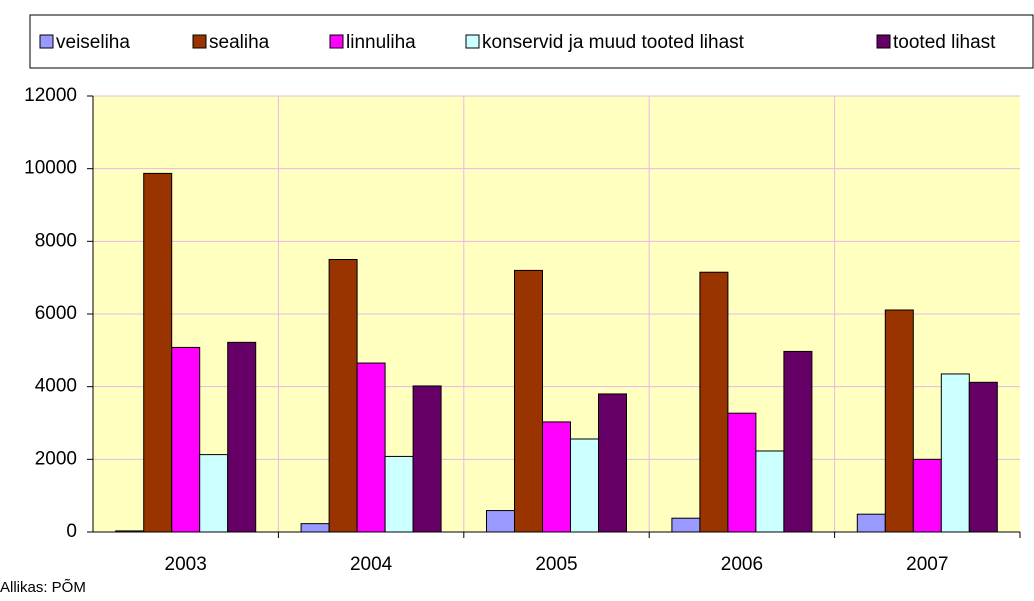 This screenshot has height=601, width=1034. What do you see at coordinates (556, 564) in the screenshot?
I see `x-tick-label: 2005` at bounding box center [556, 564].